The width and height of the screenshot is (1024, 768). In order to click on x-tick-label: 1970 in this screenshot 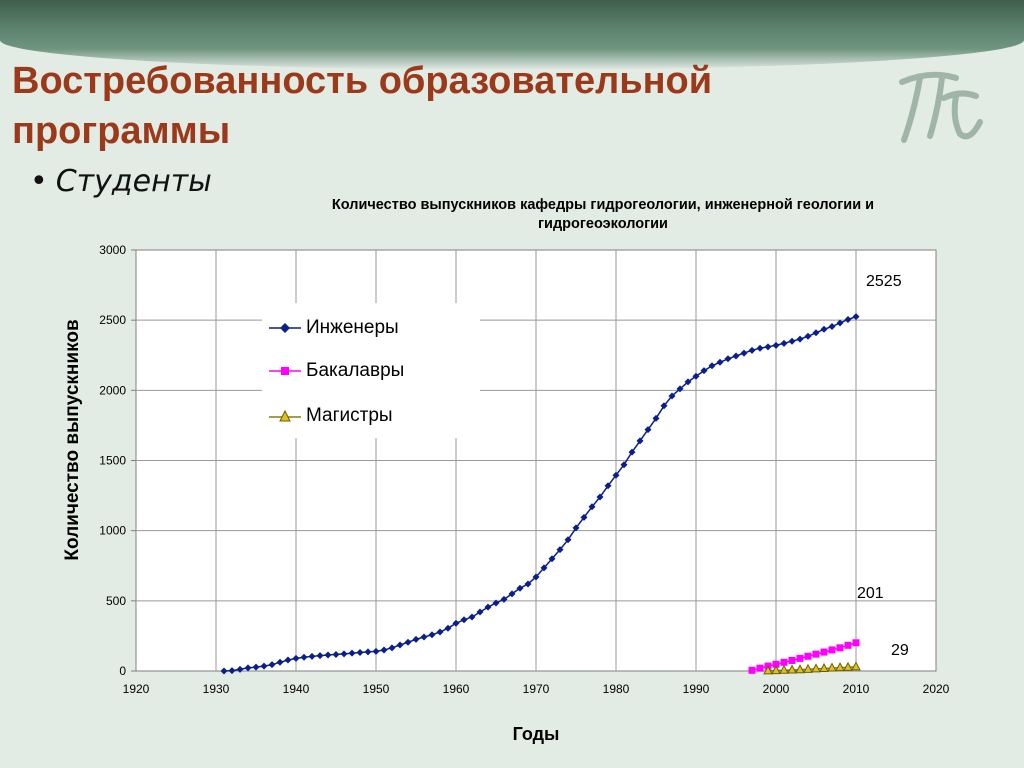, I will do `click(536, 689)`.